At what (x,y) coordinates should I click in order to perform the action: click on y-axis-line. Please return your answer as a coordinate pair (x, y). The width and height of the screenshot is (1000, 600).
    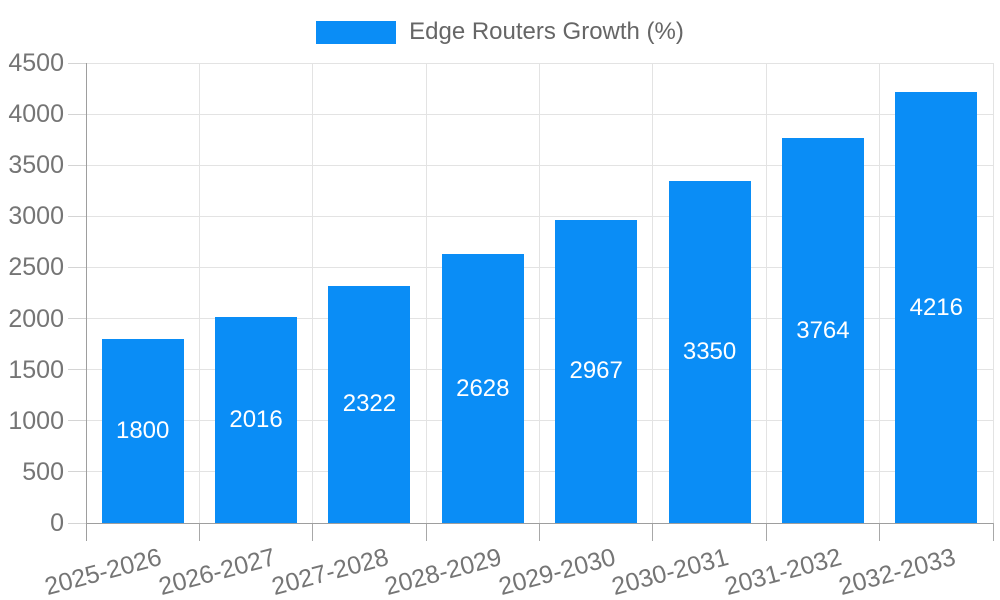
    Looking at the image, I should click on (86, 302).